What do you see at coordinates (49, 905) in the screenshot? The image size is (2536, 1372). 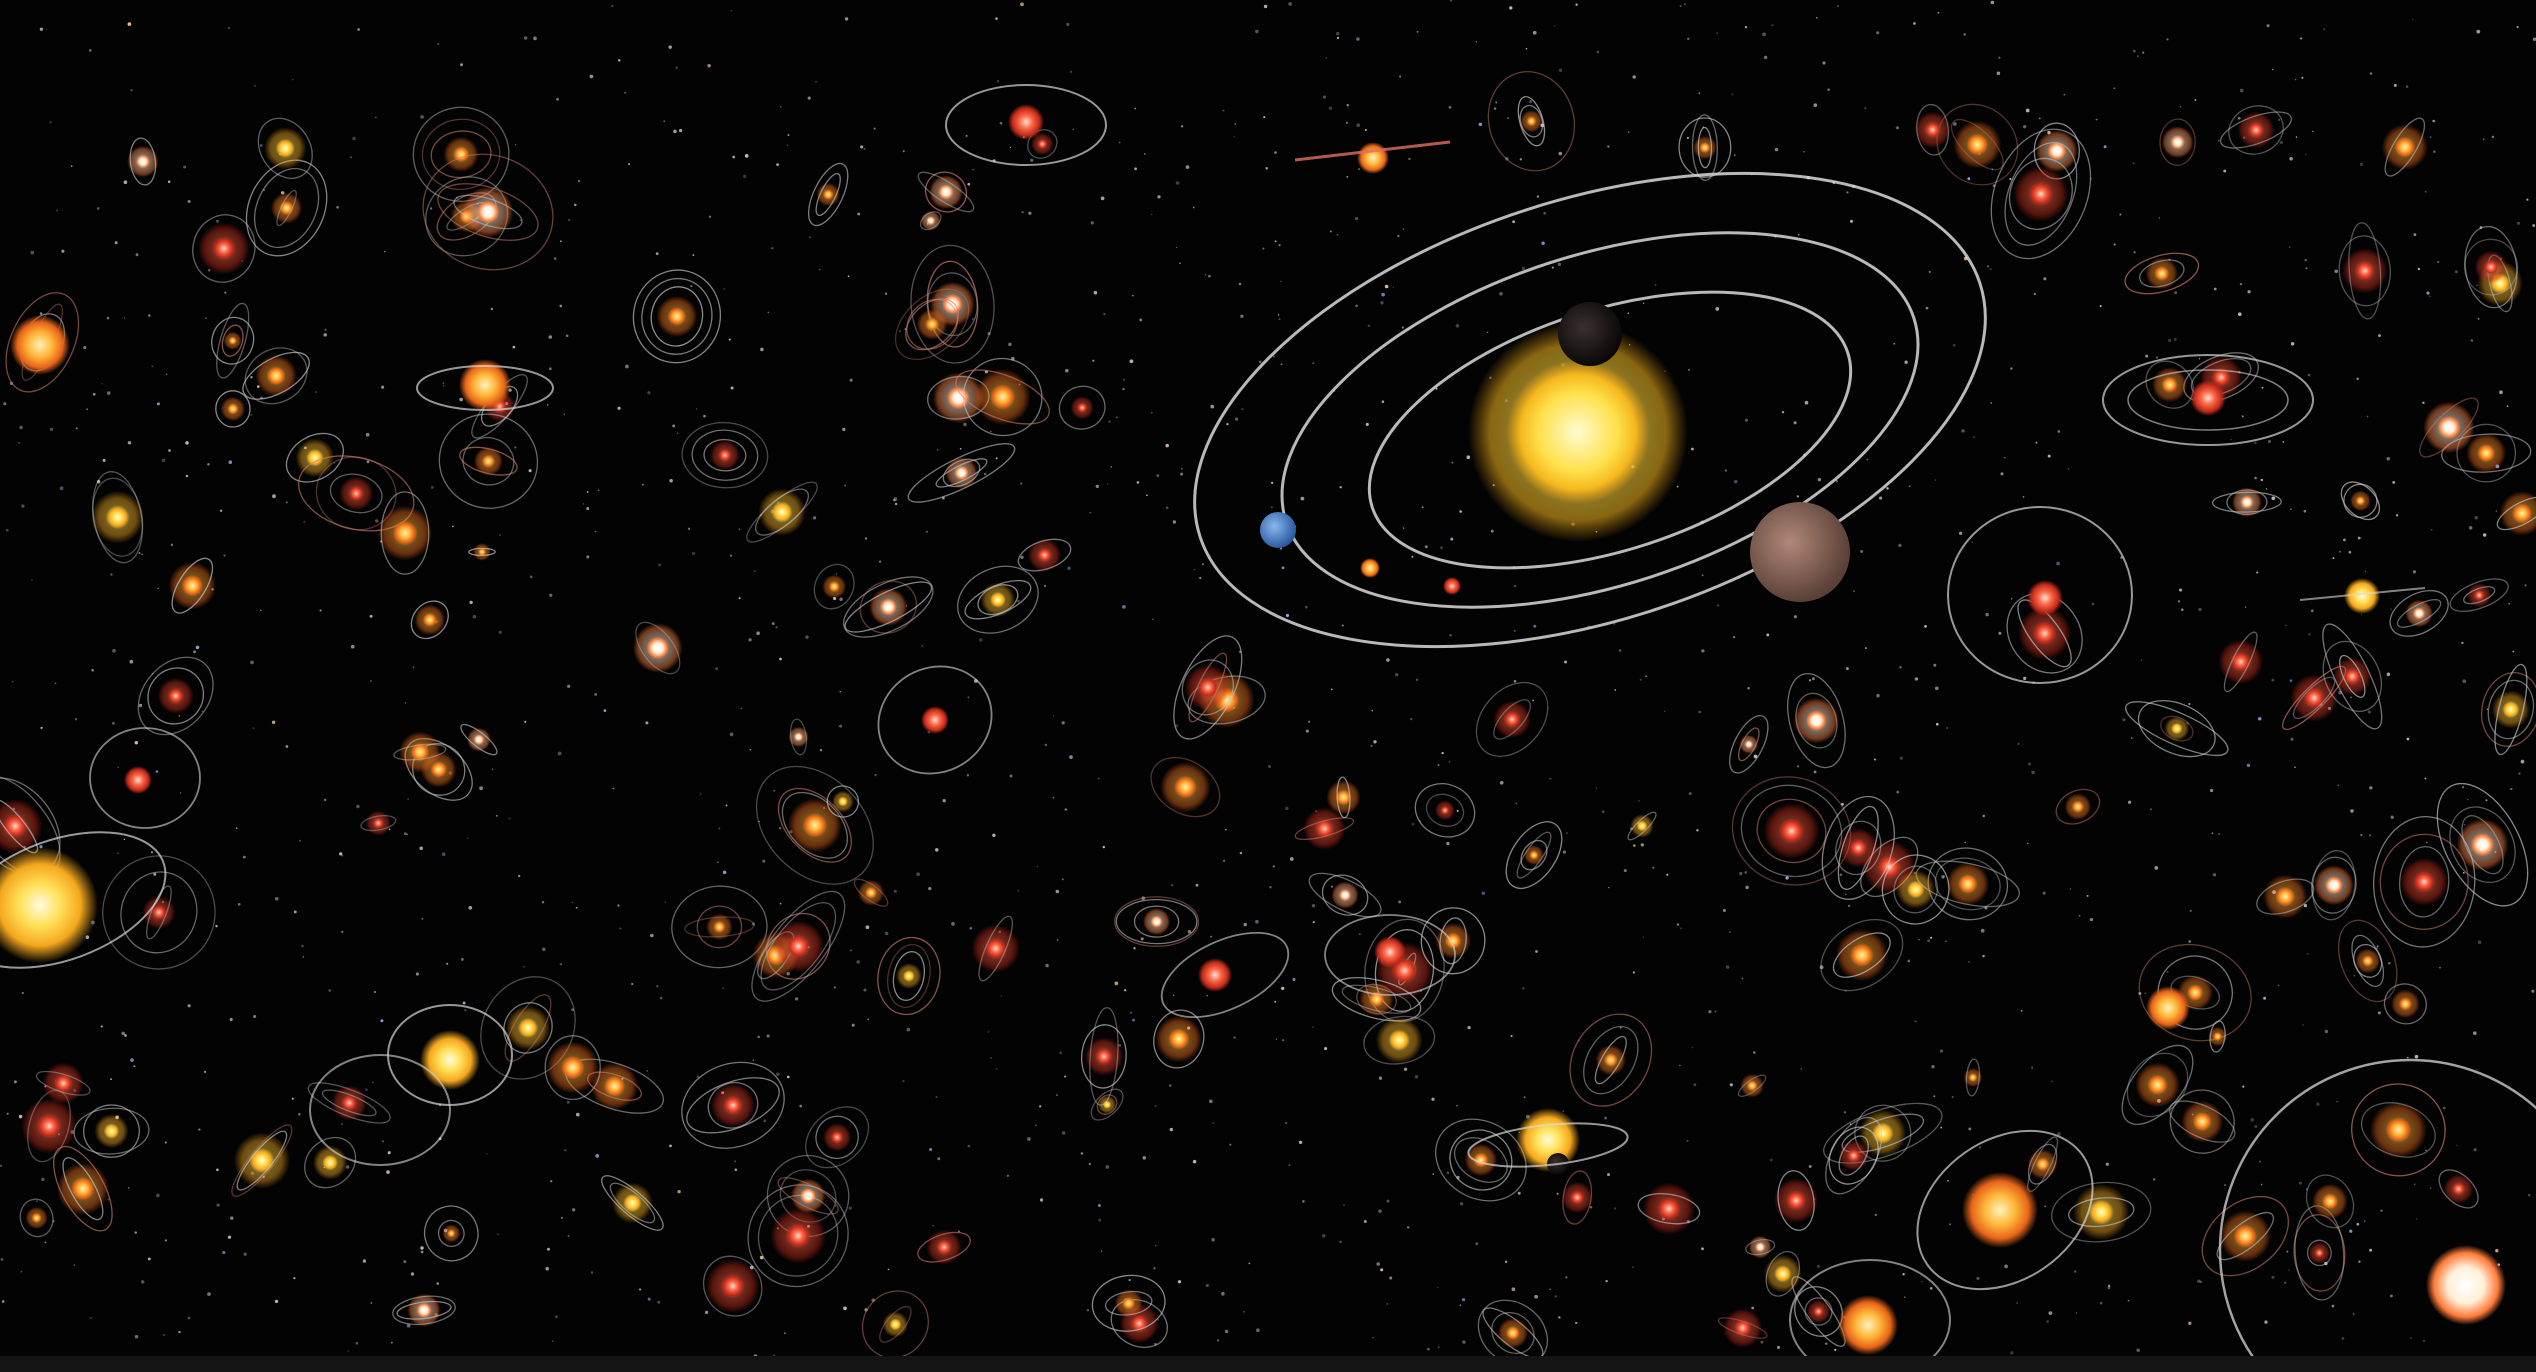 I see `yellow-star` at bounding box center [49, 905].